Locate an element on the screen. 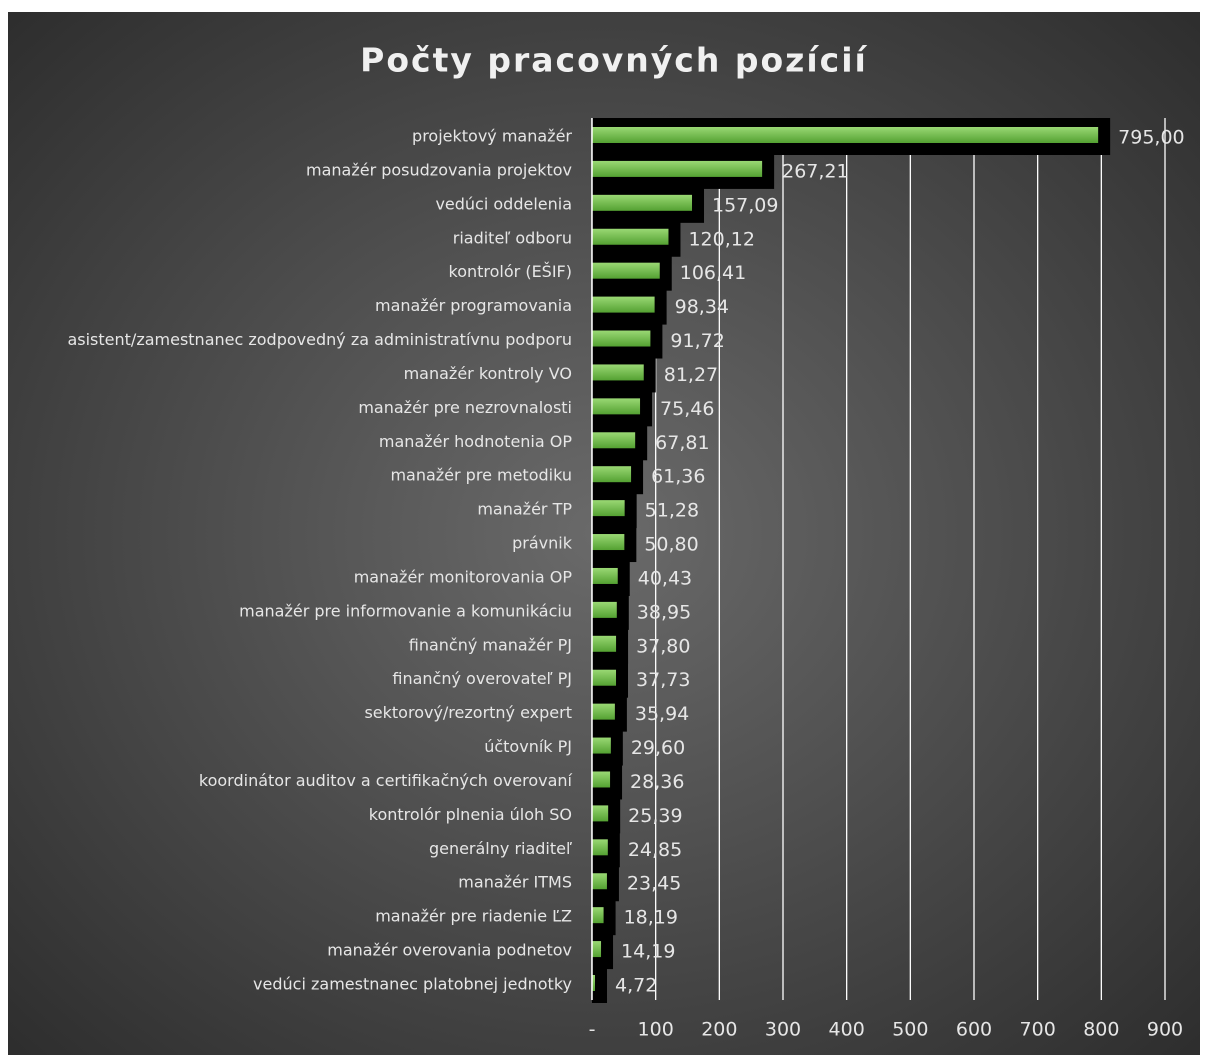  x-tick-label: 900 is located at coordinates (1165, 1030).